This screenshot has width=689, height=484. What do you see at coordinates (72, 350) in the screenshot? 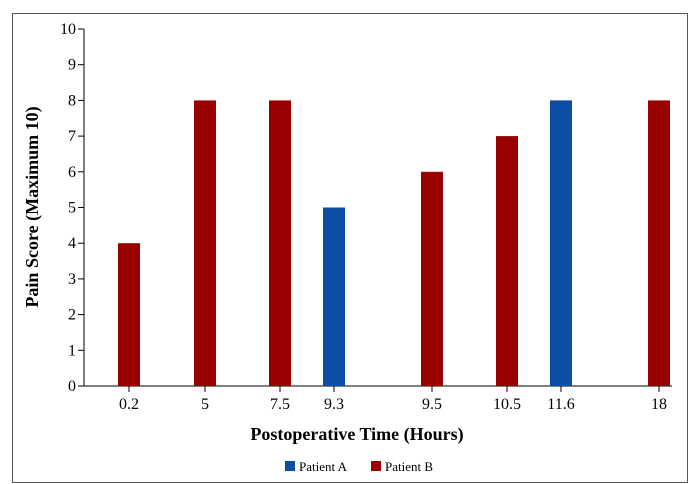
I see `y-tick-label: 1` at bounding box center [72, 350].